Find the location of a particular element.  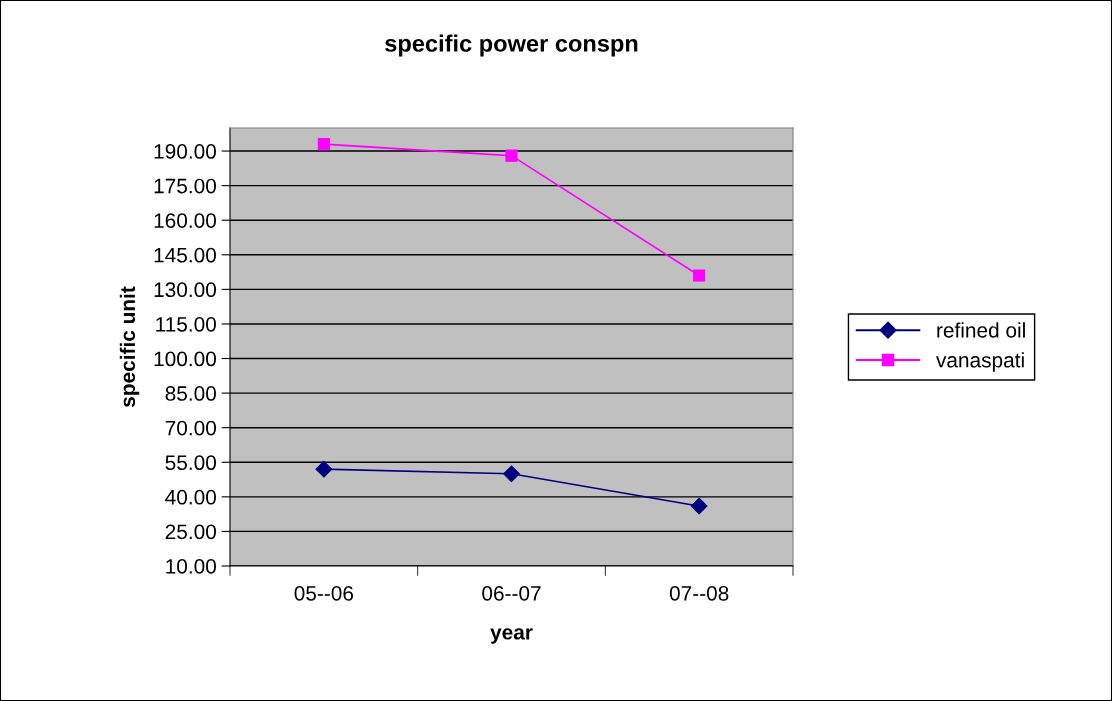

y-tick-label: 40.00 is located at coordinates (190, 497).